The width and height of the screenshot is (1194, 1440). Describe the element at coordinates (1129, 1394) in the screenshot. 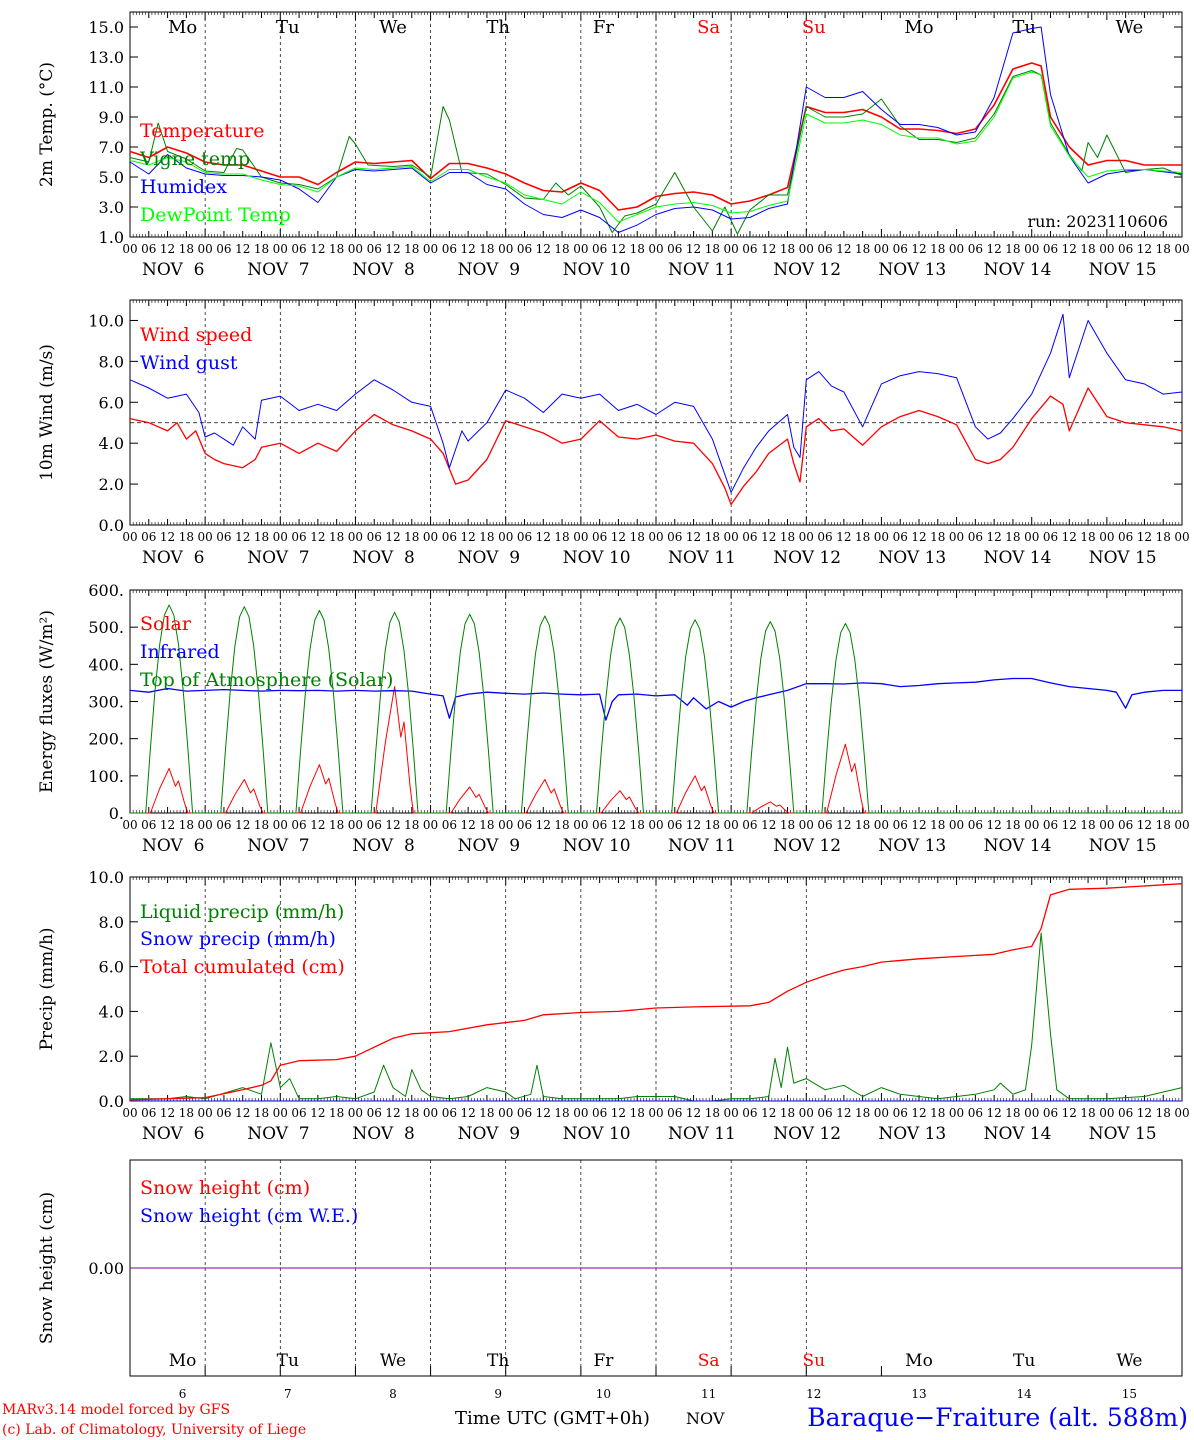

I see `day-number-label: 15` at that location.